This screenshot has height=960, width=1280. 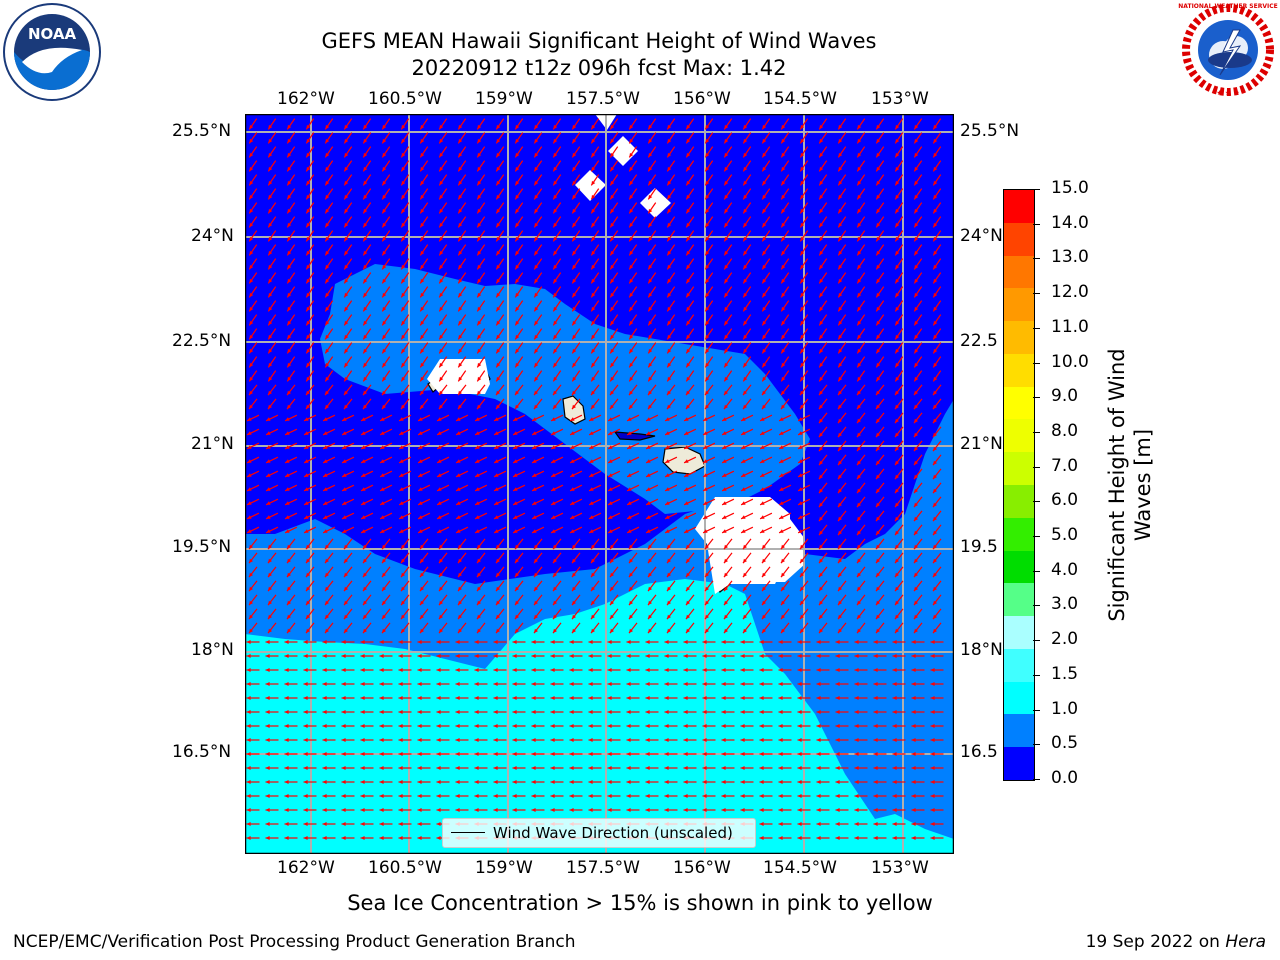 What do you see at coordinates (1065, 743) in the screenshot?
I see `colorbar-tick-label: 0.5` at bounding box center [1065, 743].